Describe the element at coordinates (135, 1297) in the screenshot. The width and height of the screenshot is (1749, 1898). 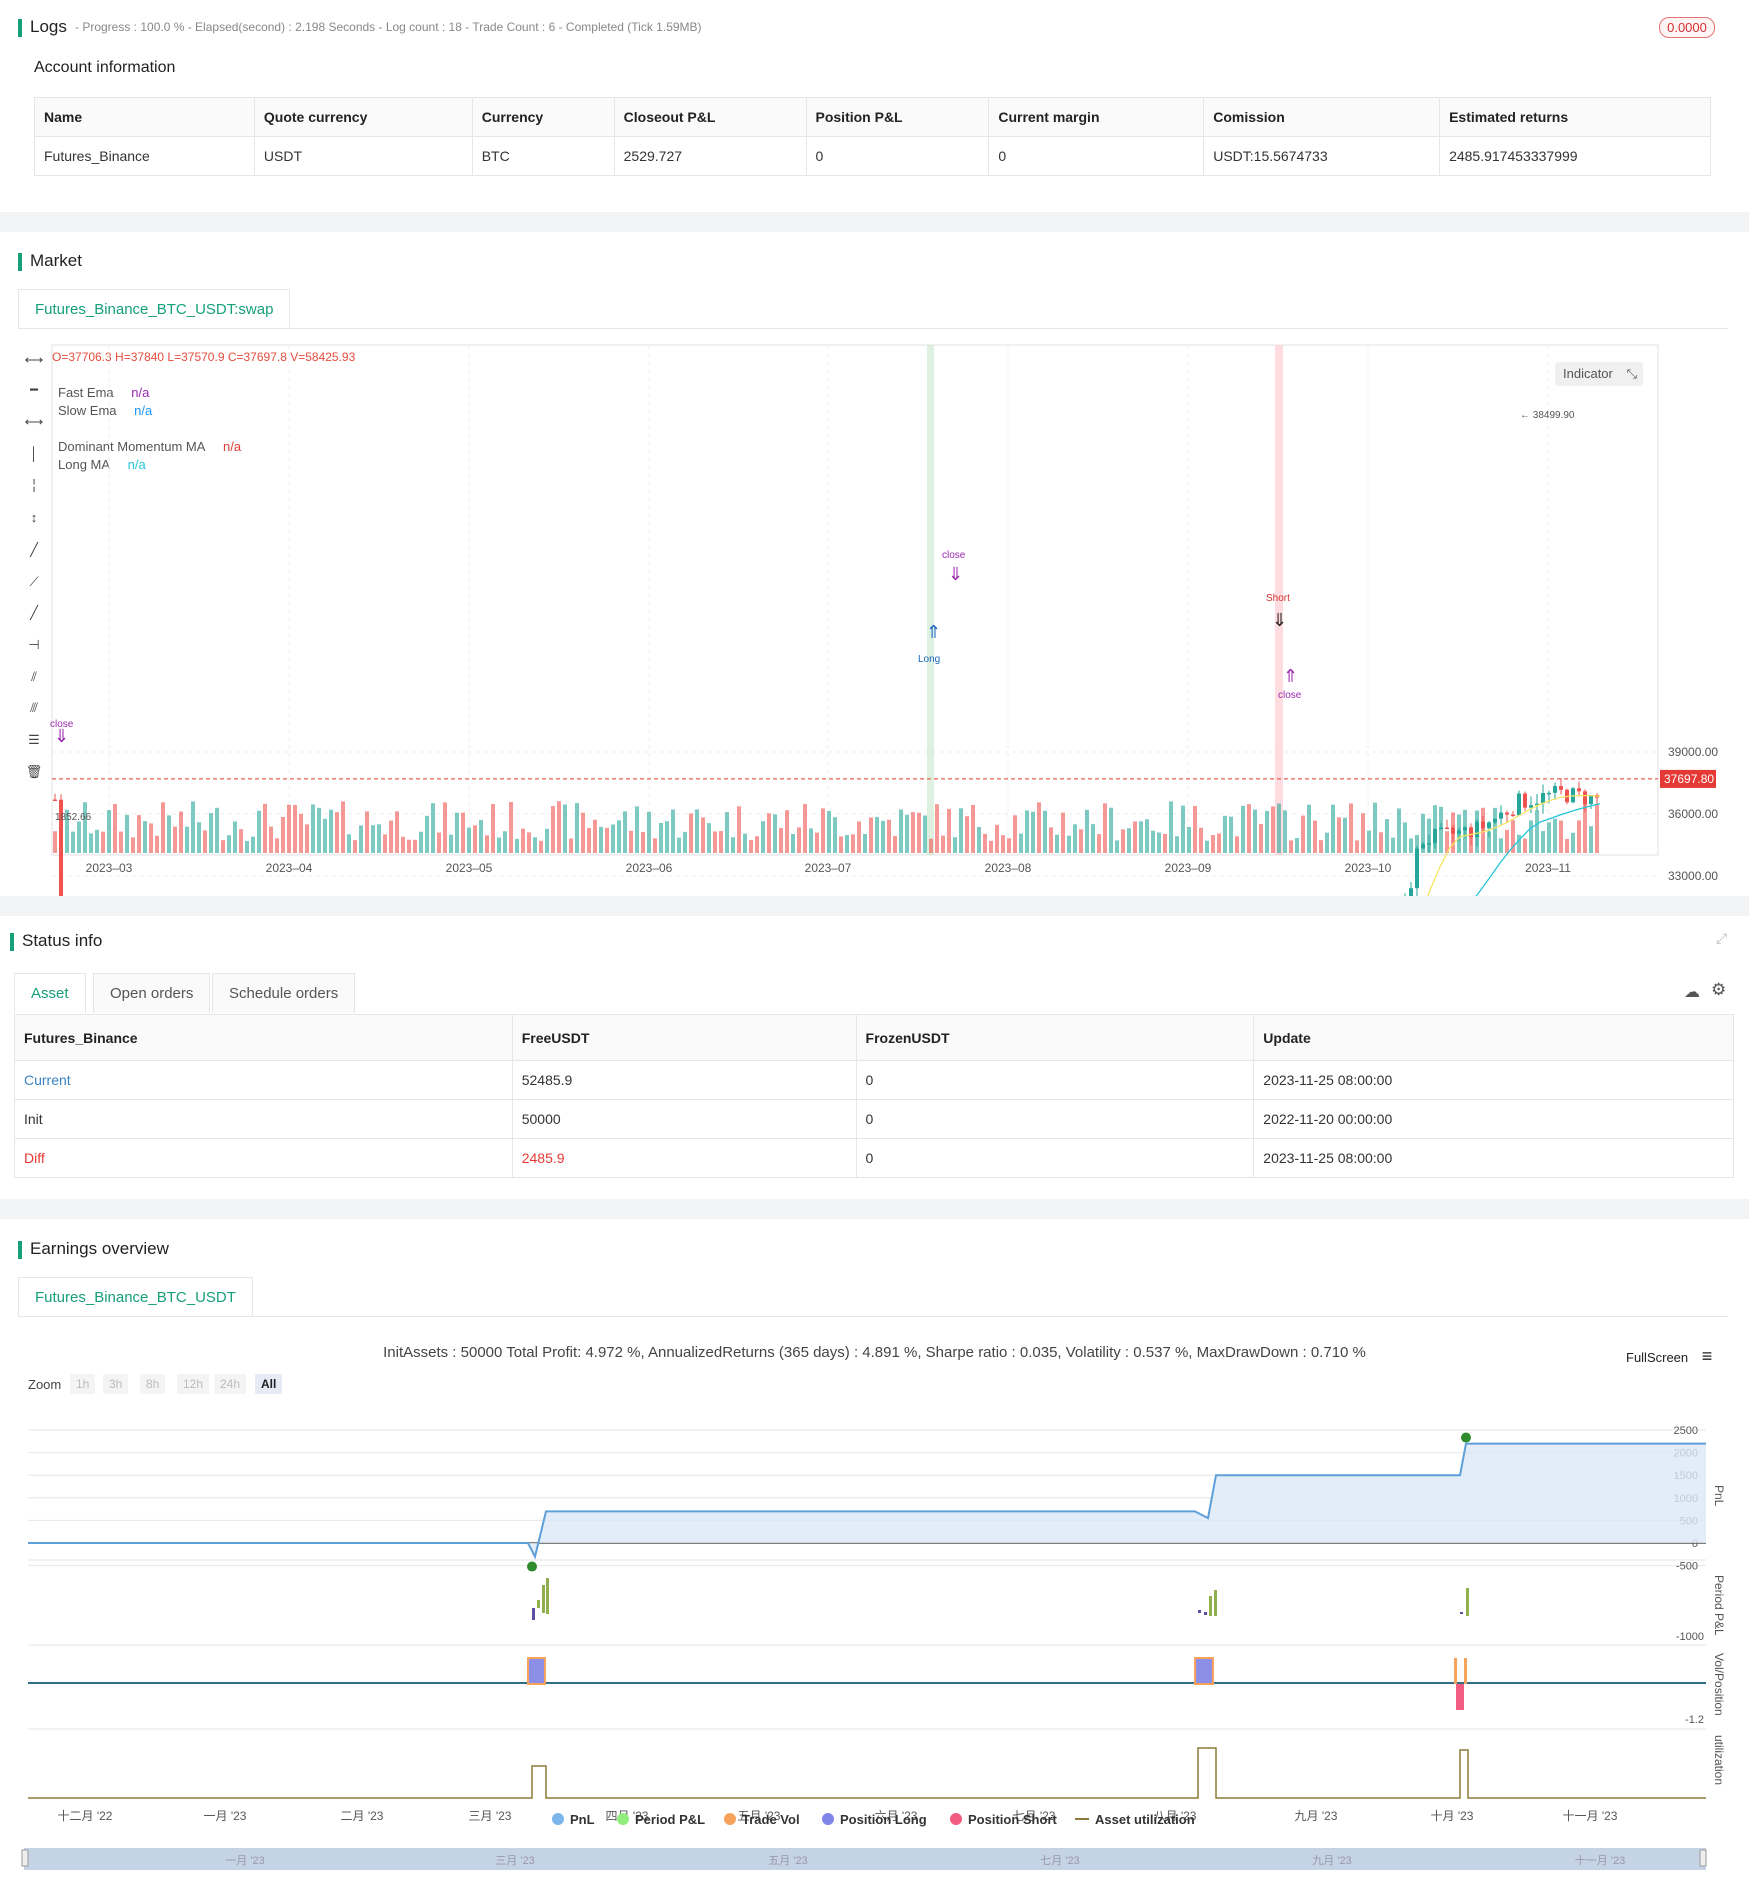
I see `tab-earnings-symbol: Futures_Binance_BTC_USDT` at that location.